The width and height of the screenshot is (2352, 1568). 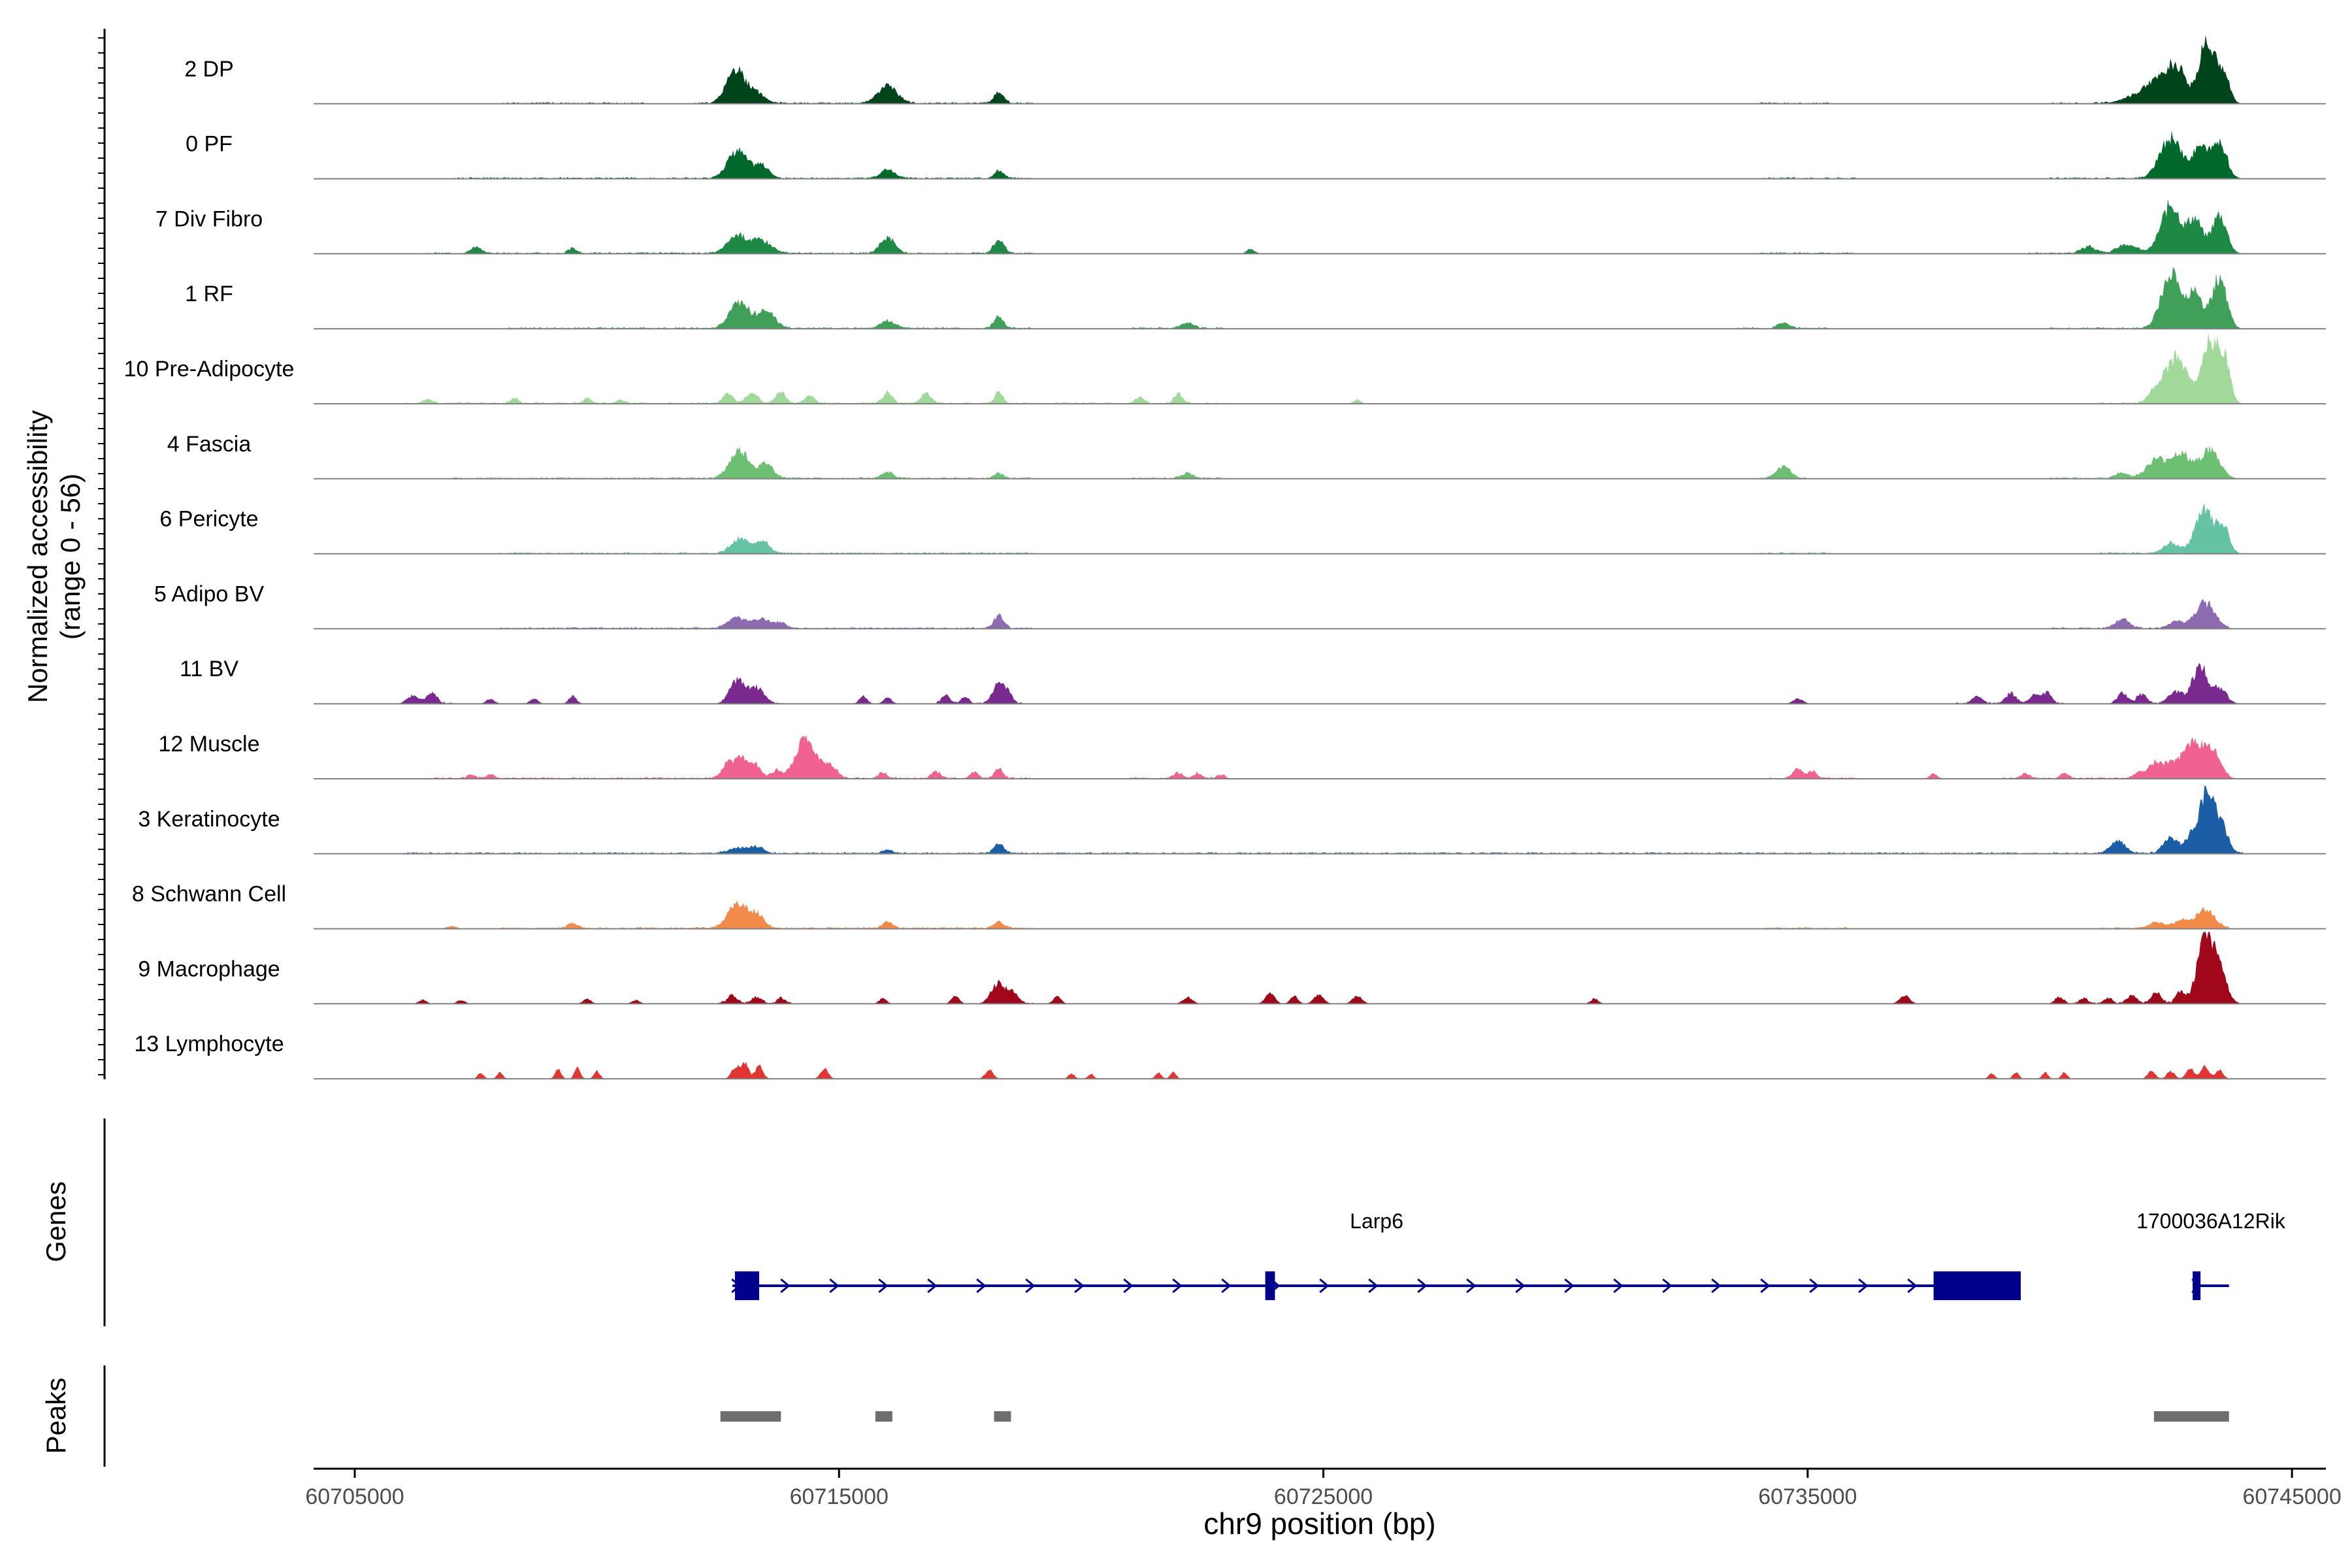 What do you see at coordinates (37, 556) in the screenshot?
I see `coverage-y-axis-label-line1: Normalized accessibility` at bounding box center [37, 556].